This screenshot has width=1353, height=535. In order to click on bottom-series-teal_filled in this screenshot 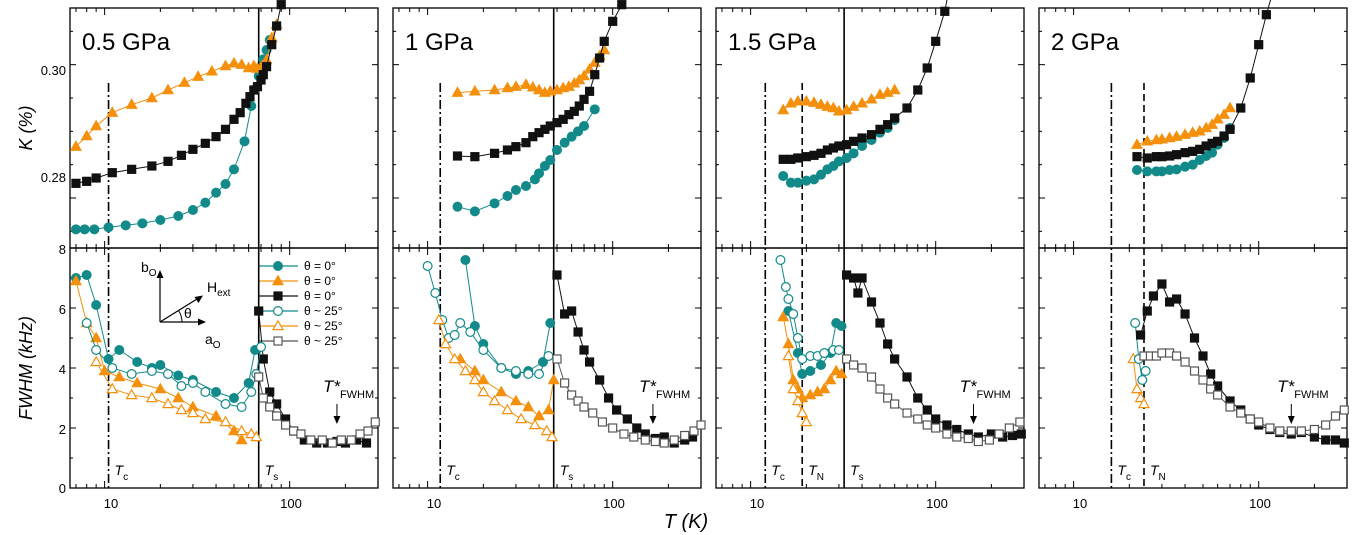, I will do `click(165, 337)`.